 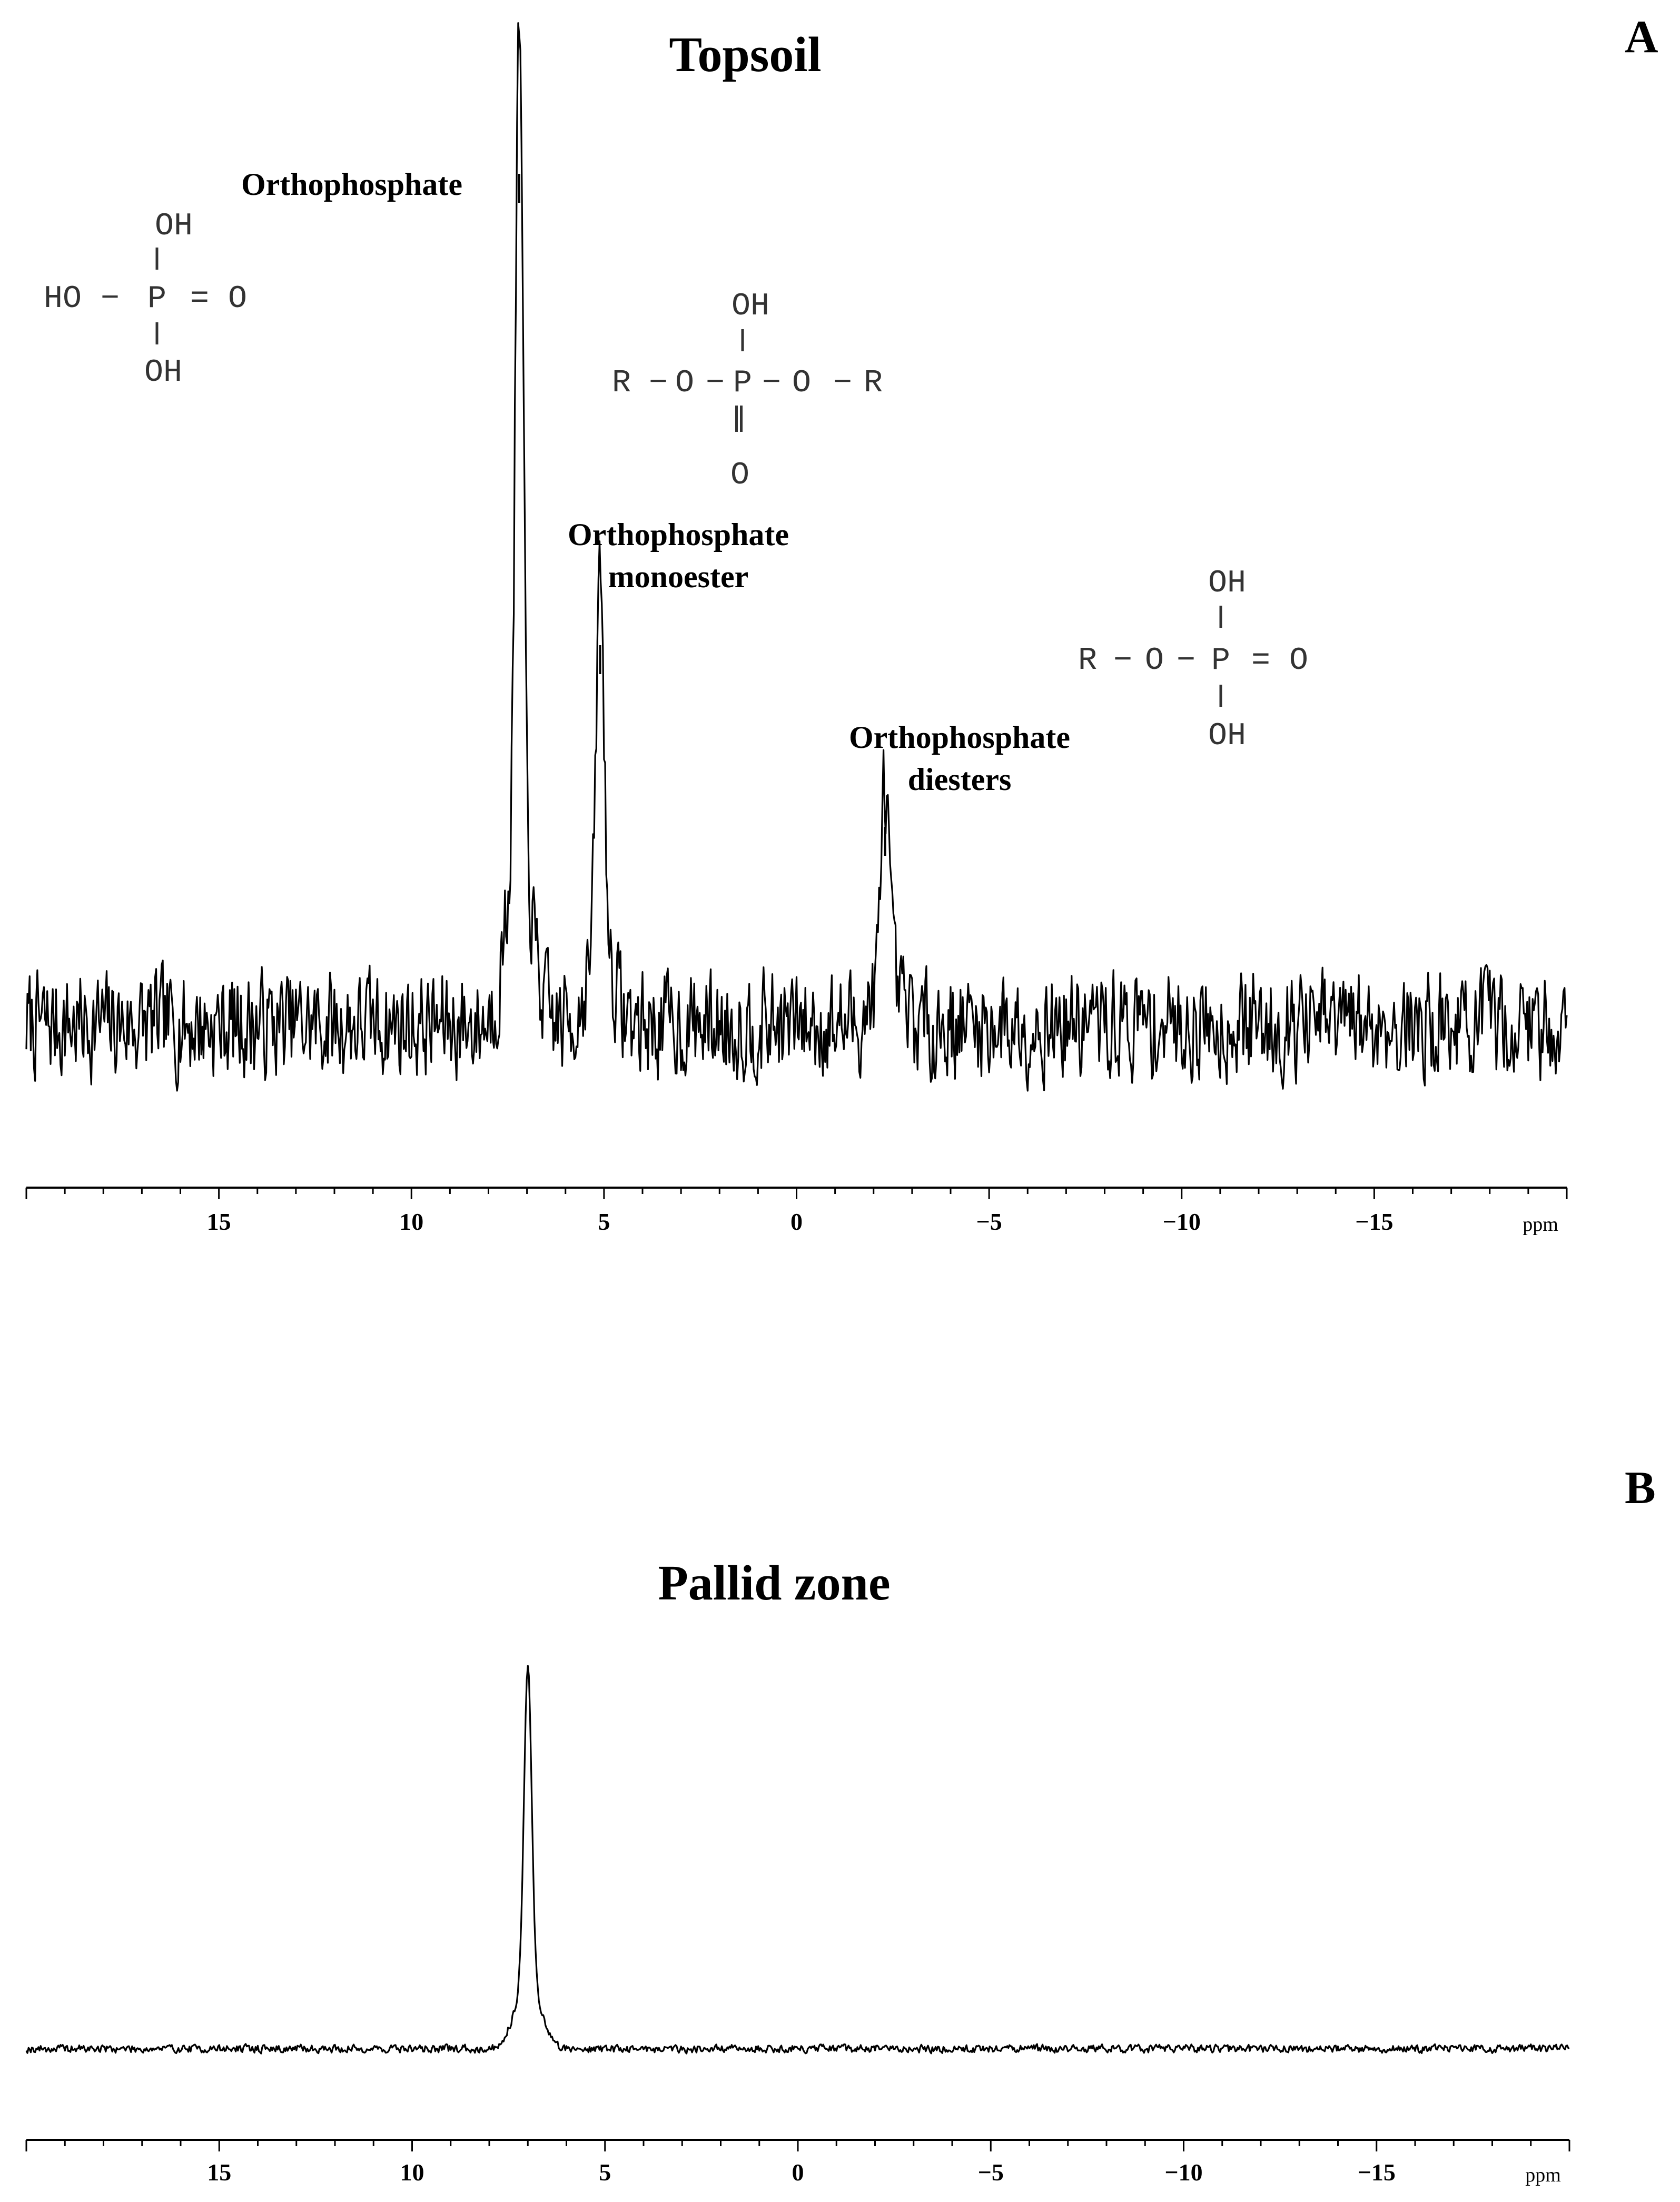 What do you see at coordinates (991, 2172) in the screenshot?
I see `tick-label-b: −5` at bounding box center [991, 2172].